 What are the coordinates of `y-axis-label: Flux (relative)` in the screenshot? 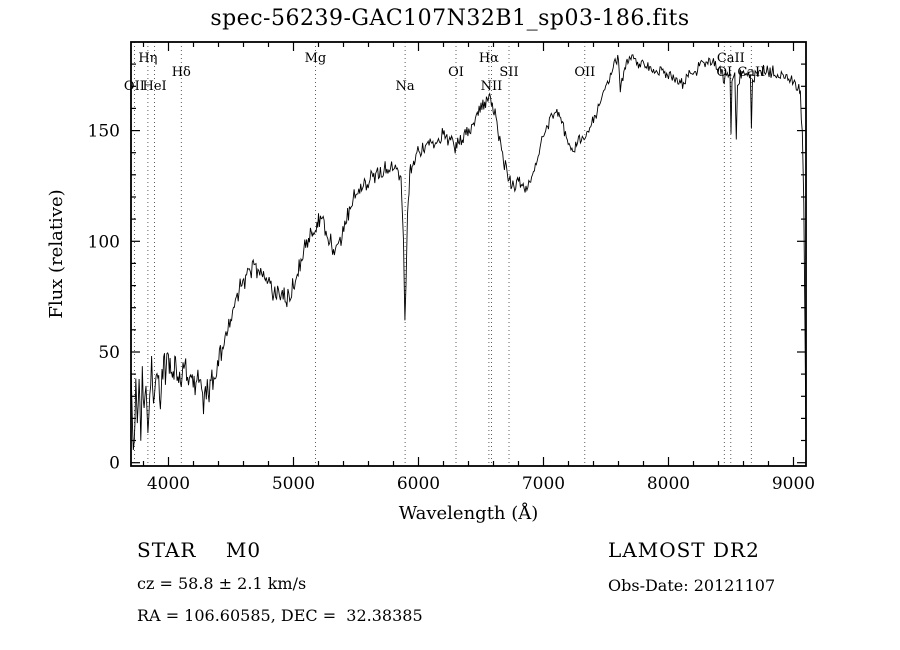 It's located at (56, 253).